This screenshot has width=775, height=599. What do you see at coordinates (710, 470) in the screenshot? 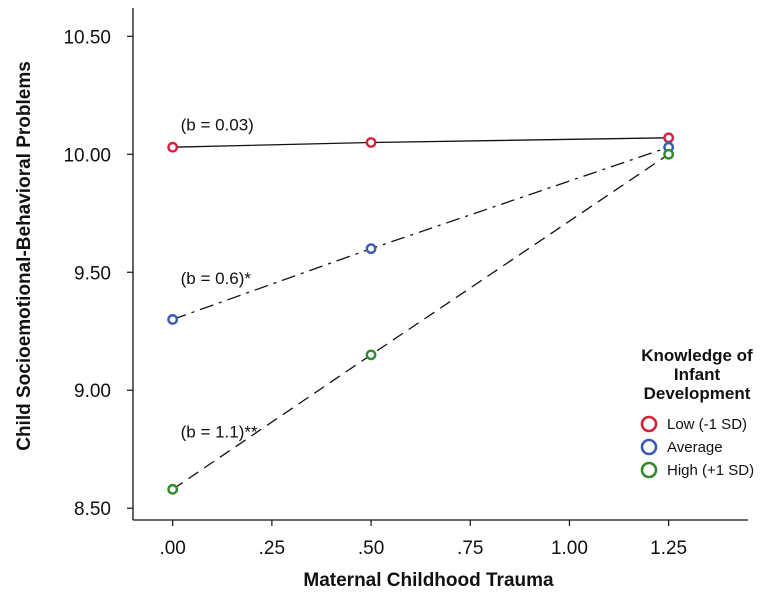
I see `legend-label: High (+1 SD)` at bounding box center [710, 470].